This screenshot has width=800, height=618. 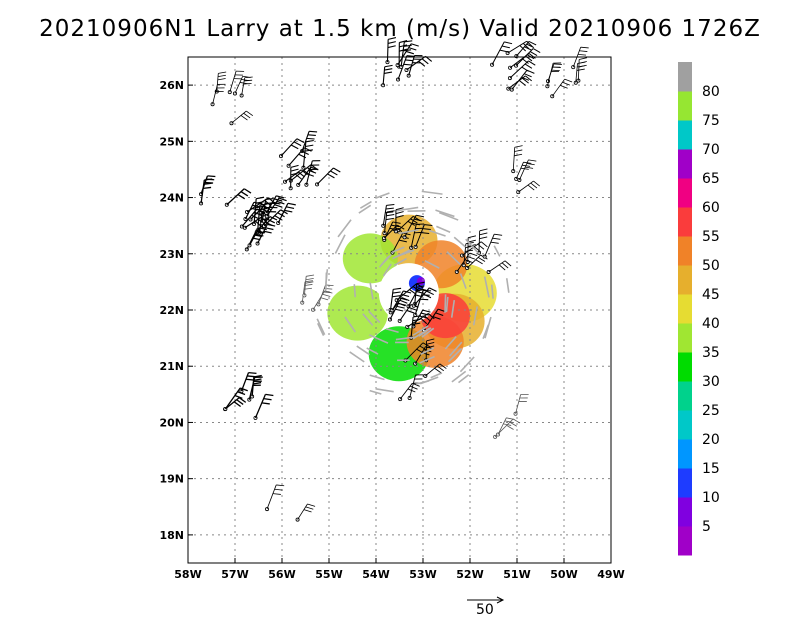 What do you see at coordinates (711, 92) in the screenshot?
I see `colorbar-label: 80` at bounding box center [711, 92].